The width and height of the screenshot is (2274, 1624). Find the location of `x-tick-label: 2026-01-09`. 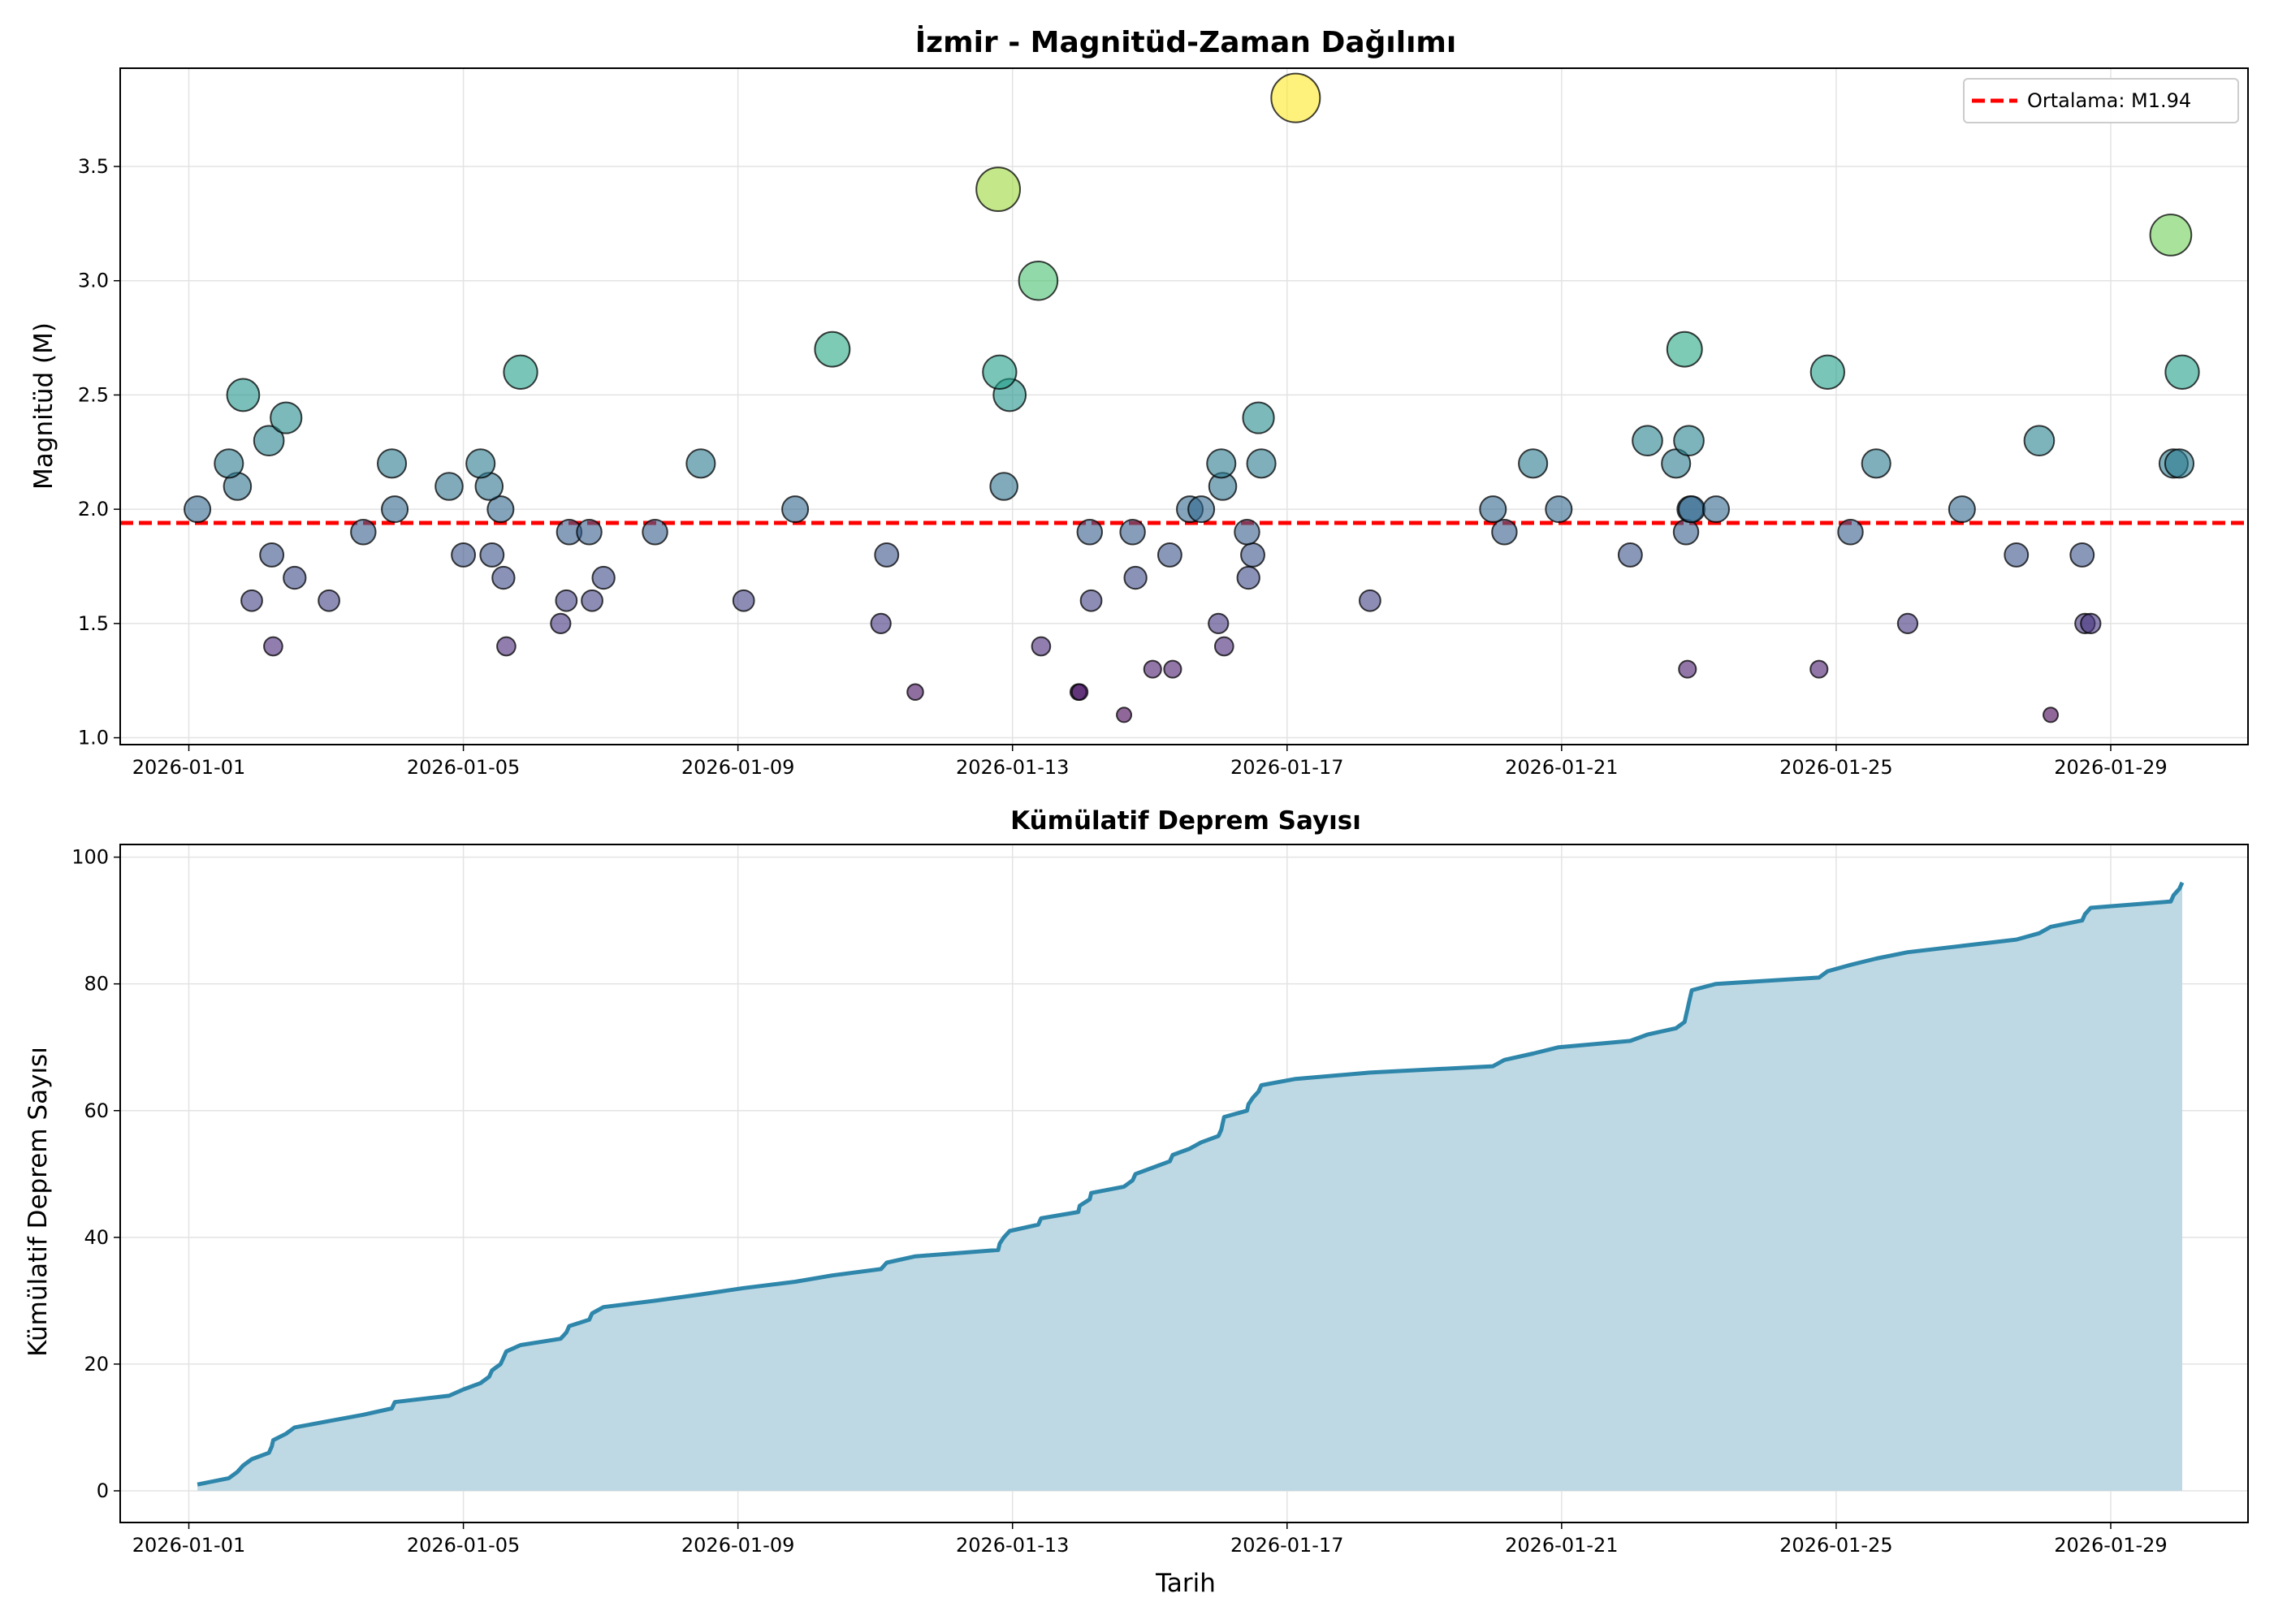

x-tick-label: 2026-01-09 is located at coordinates (738, 768).